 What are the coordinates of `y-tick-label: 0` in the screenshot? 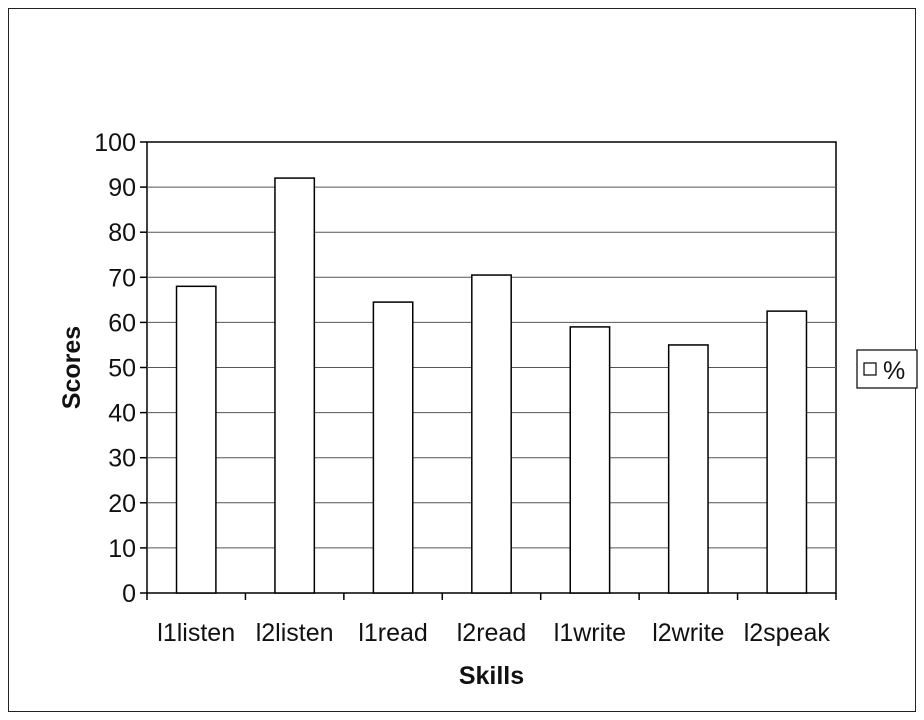 It's located at (129, 594).